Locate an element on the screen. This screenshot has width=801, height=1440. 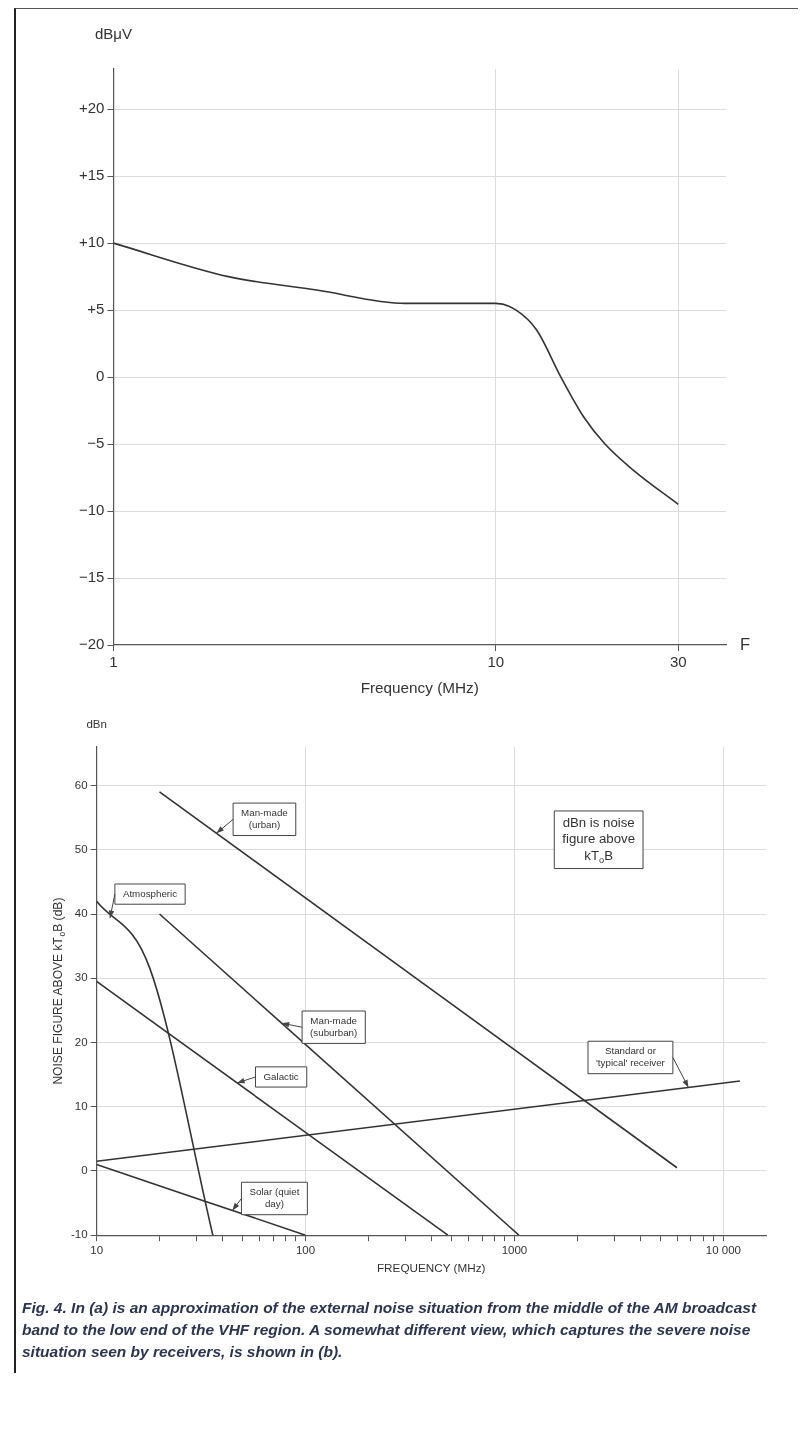
y-tick-label: 40 is located at coordinates (81, 913).